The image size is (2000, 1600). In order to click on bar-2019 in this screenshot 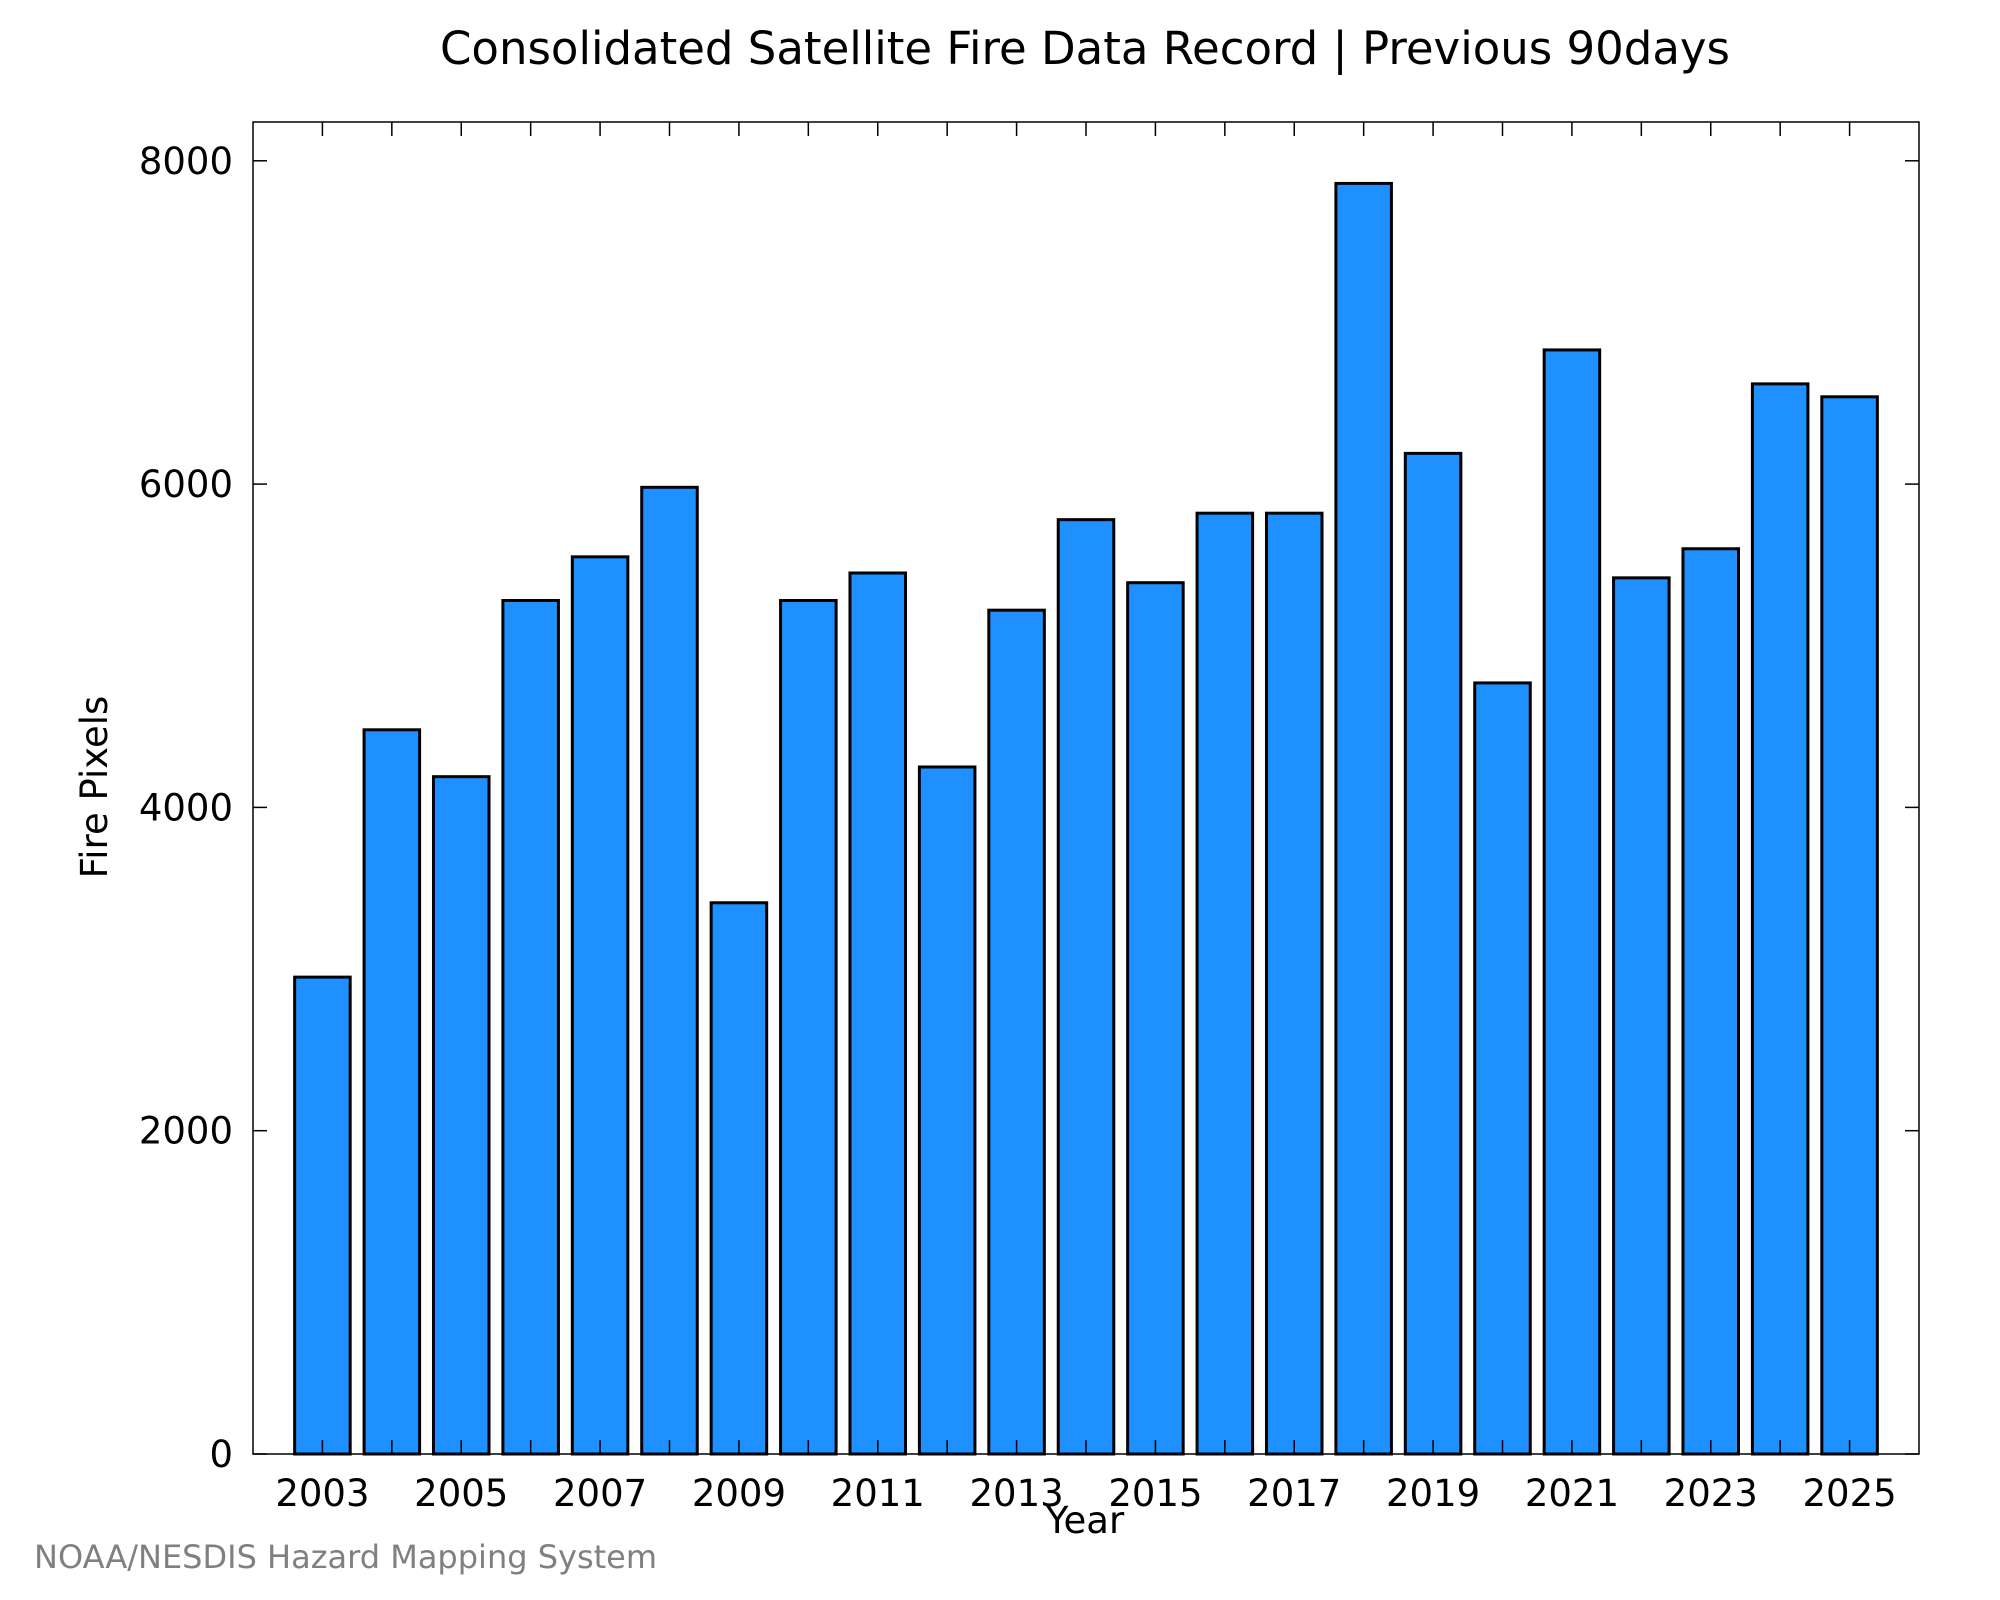, I will do `click(1433, 953)`.